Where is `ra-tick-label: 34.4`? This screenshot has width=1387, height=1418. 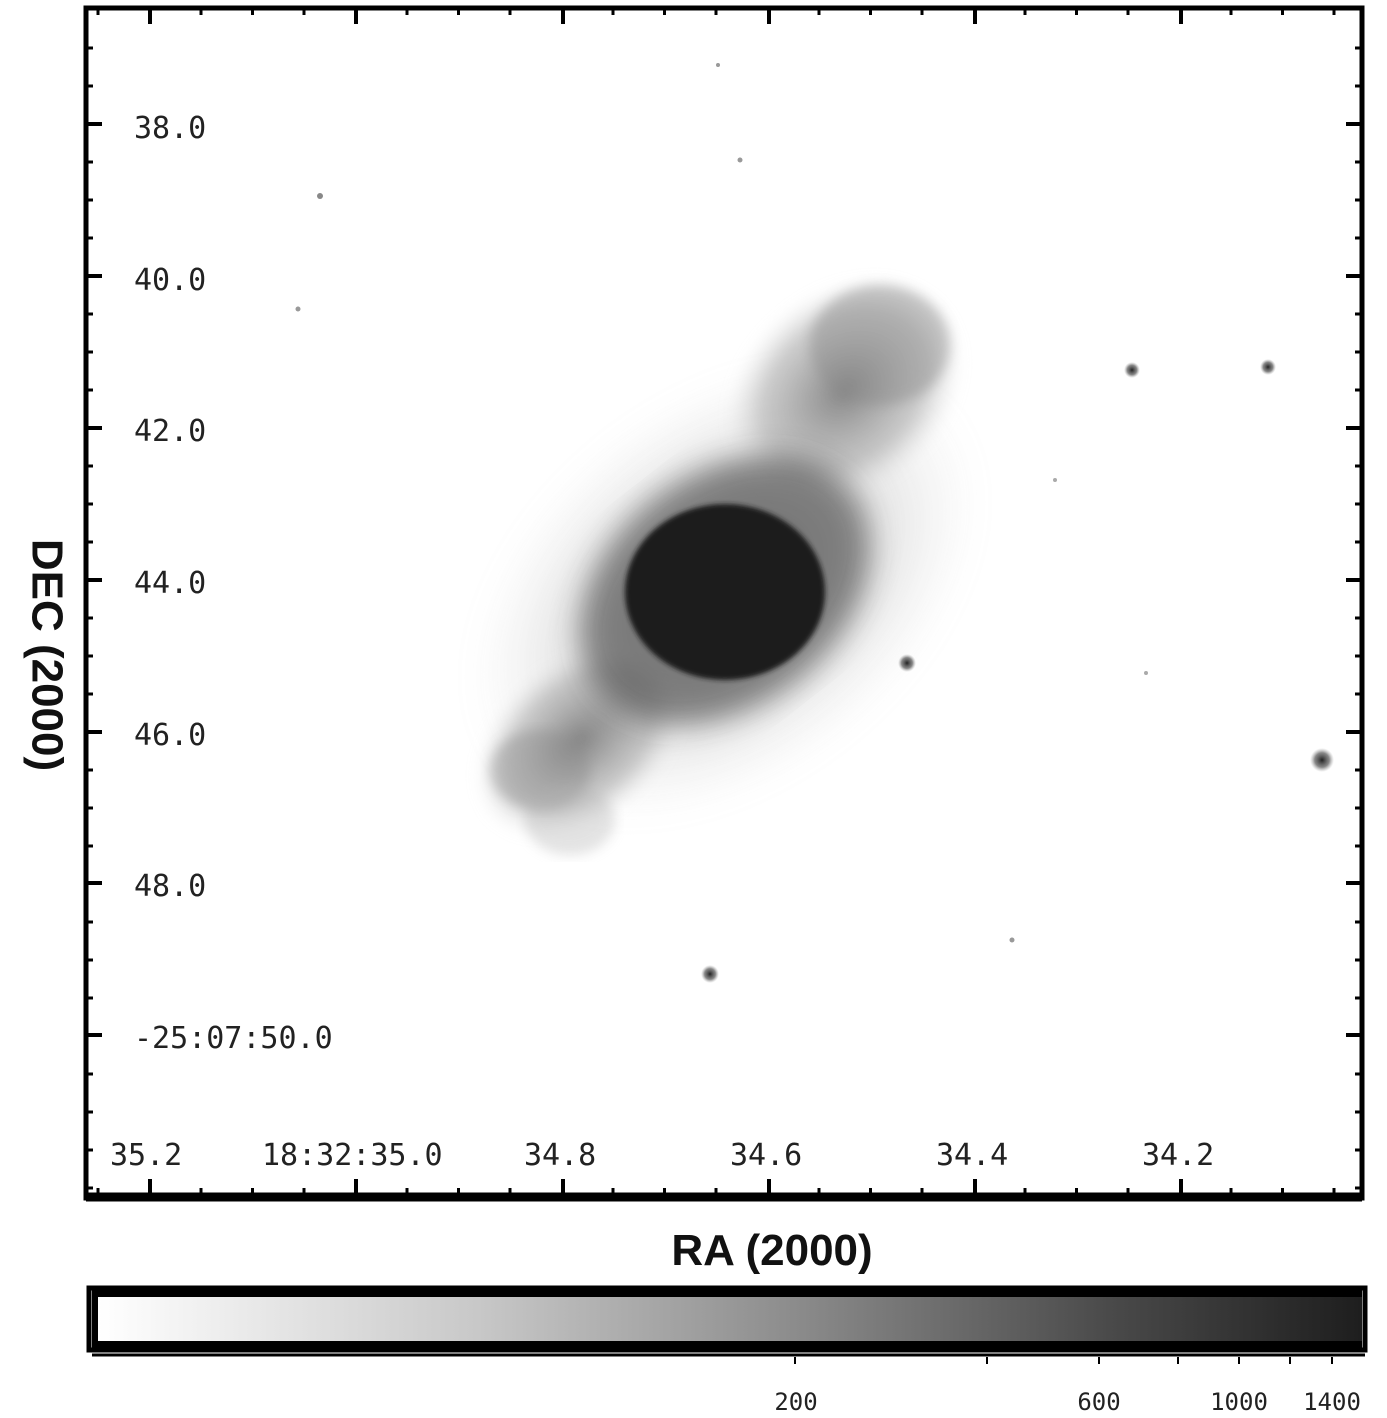 ra-tick-label: 34.4 is located at coordinates (972, 1155).